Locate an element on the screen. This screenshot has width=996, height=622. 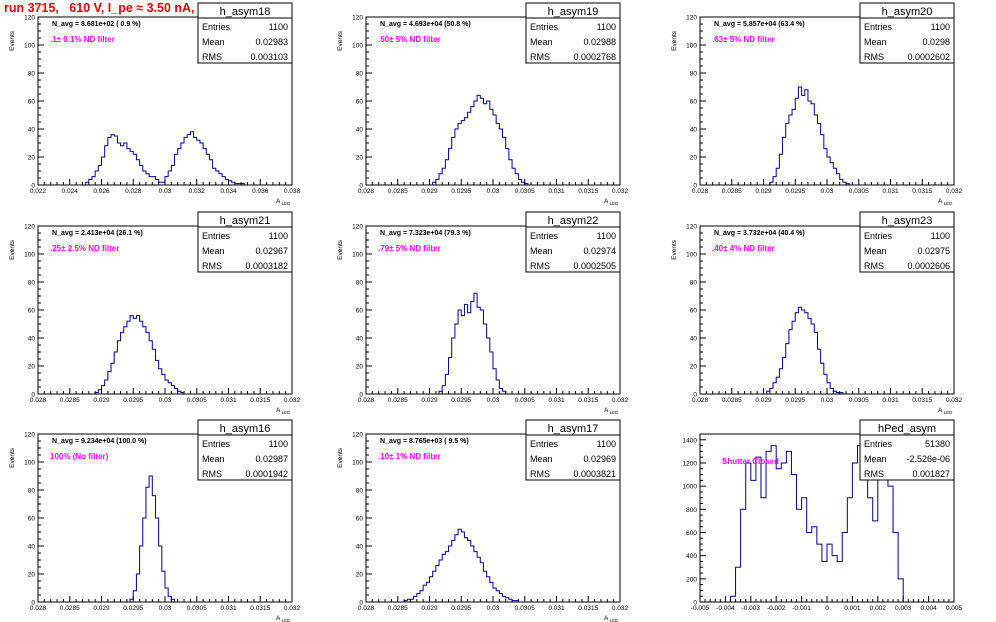
stats-value: 0.0003182 is located at coordinates (266, 266).